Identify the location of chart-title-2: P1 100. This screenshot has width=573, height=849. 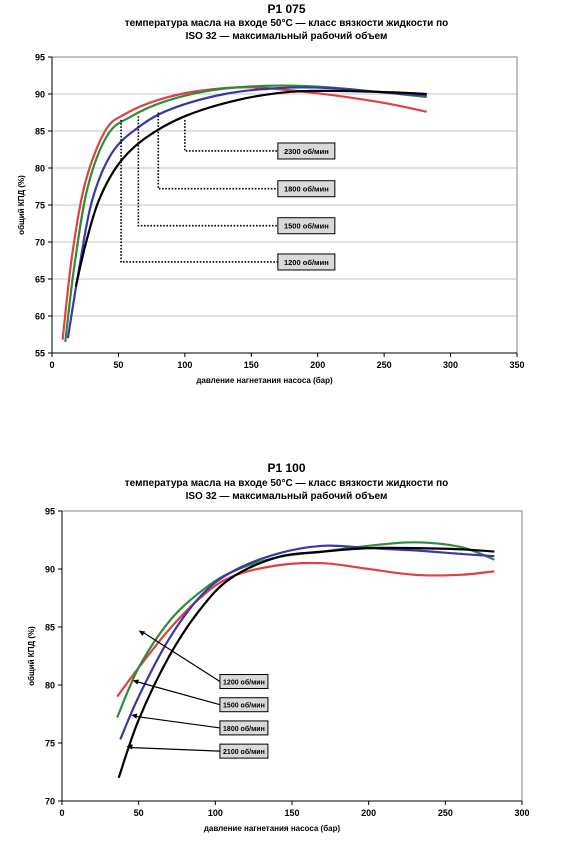
(286, 468).